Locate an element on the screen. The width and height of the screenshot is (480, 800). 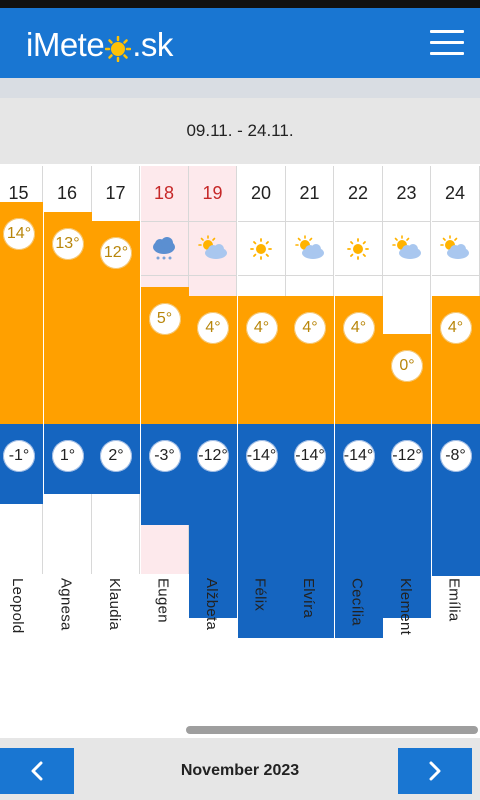
logo: iMete .sk is located at coordinates (99, 45).